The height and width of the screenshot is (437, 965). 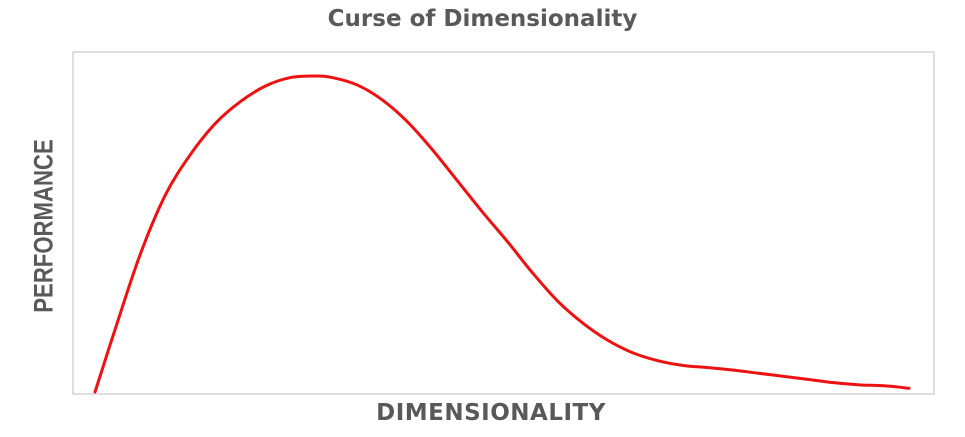 What do you see at coordinates (482, 19) in the screenshot?
I see `chart-title: Curse of Dimensionality` at bounding box center [482, 19].